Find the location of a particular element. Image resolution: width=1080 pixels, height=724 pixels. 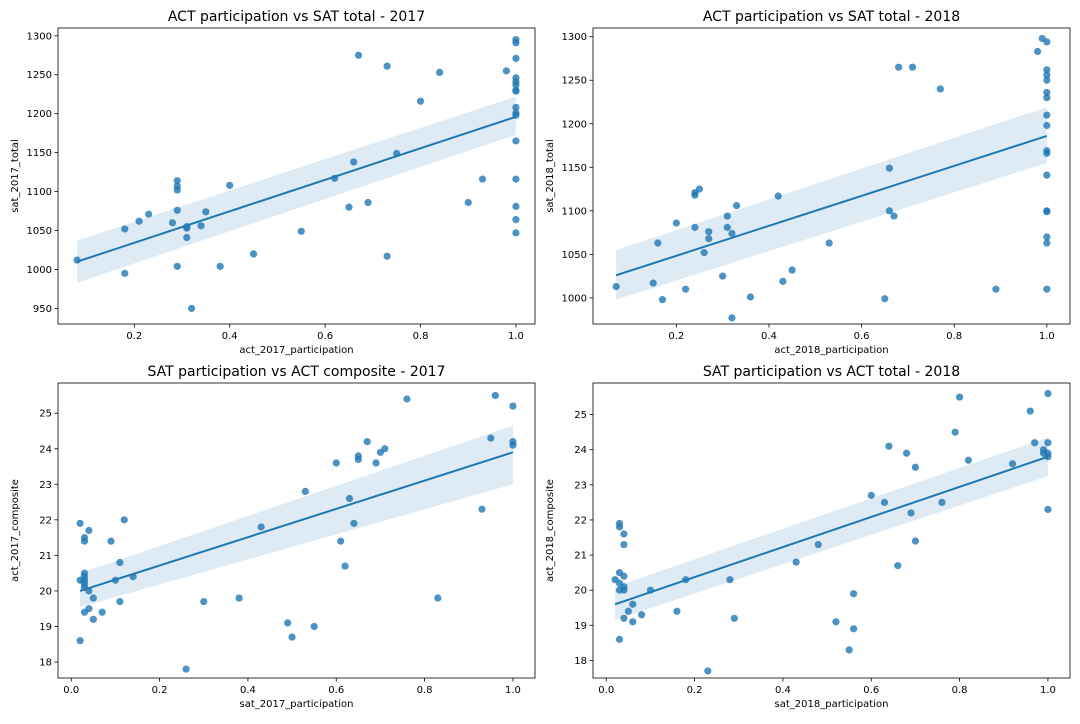

x-tick-label: 0.6 is located at coordinates (336, 690).